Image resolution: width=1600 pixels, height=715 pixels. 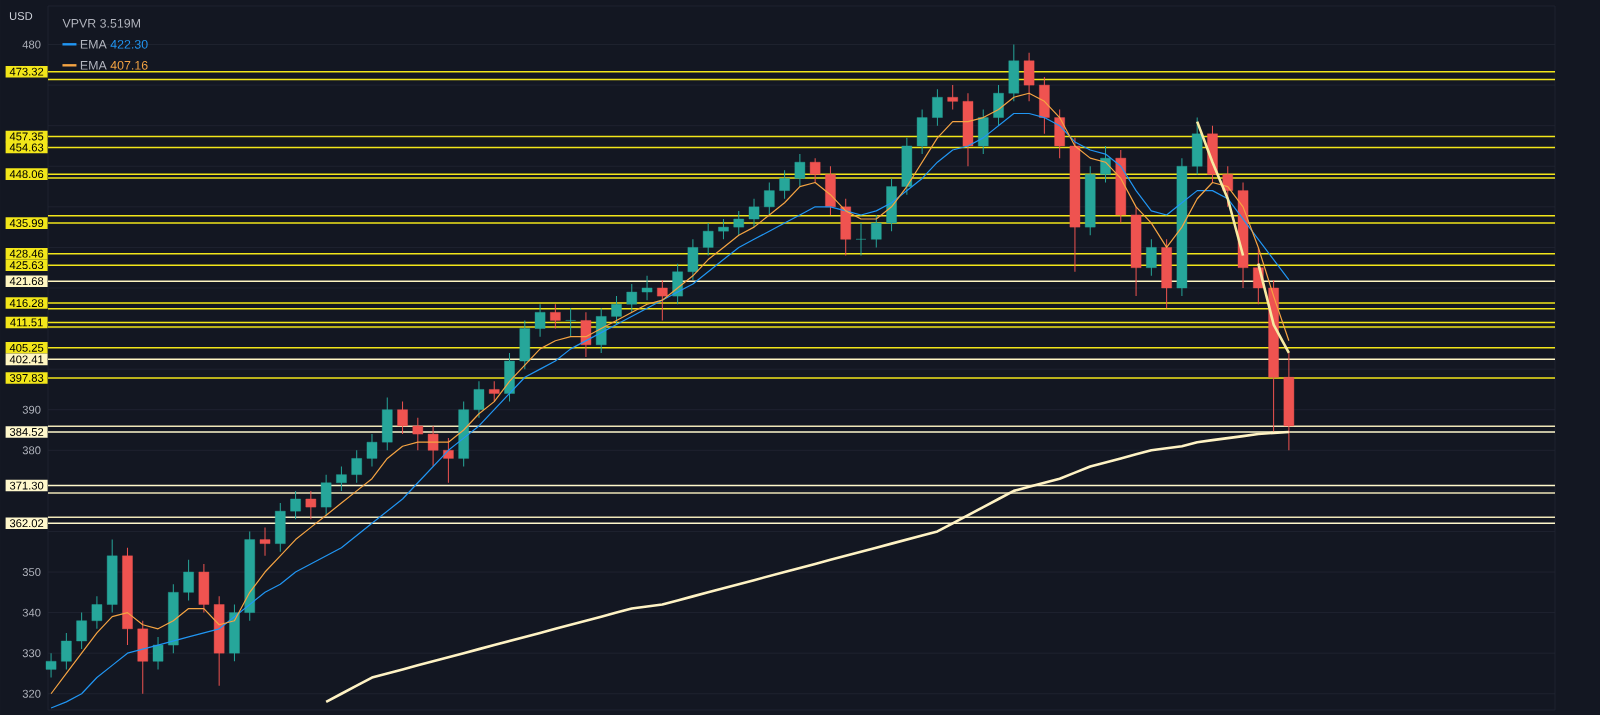 I want to click on ref-line-label: 421.68, so click(x=26, y=281).